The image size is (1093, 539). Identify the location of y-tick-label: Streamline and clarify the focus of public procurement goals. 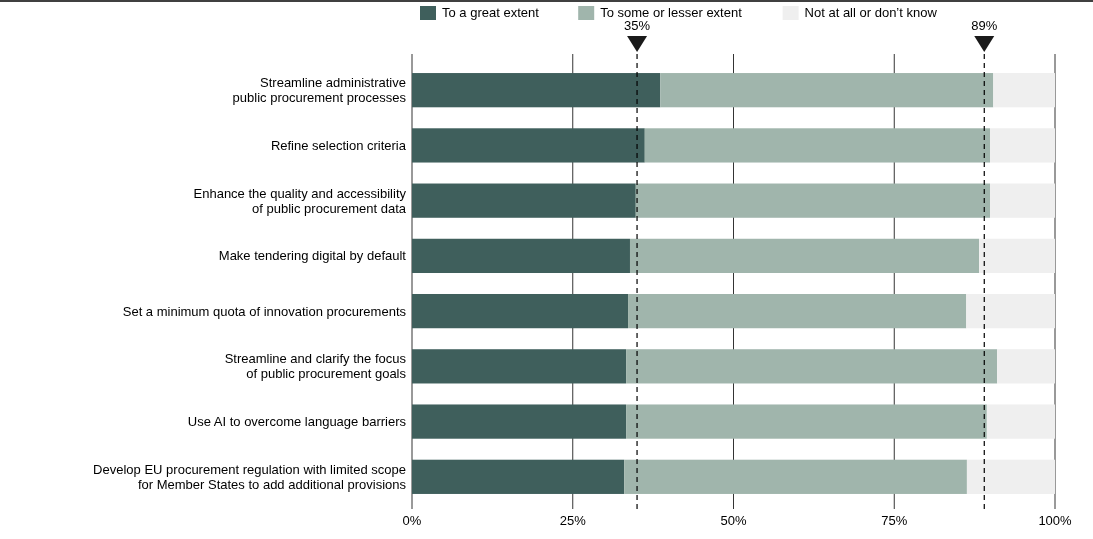
(315, 366).